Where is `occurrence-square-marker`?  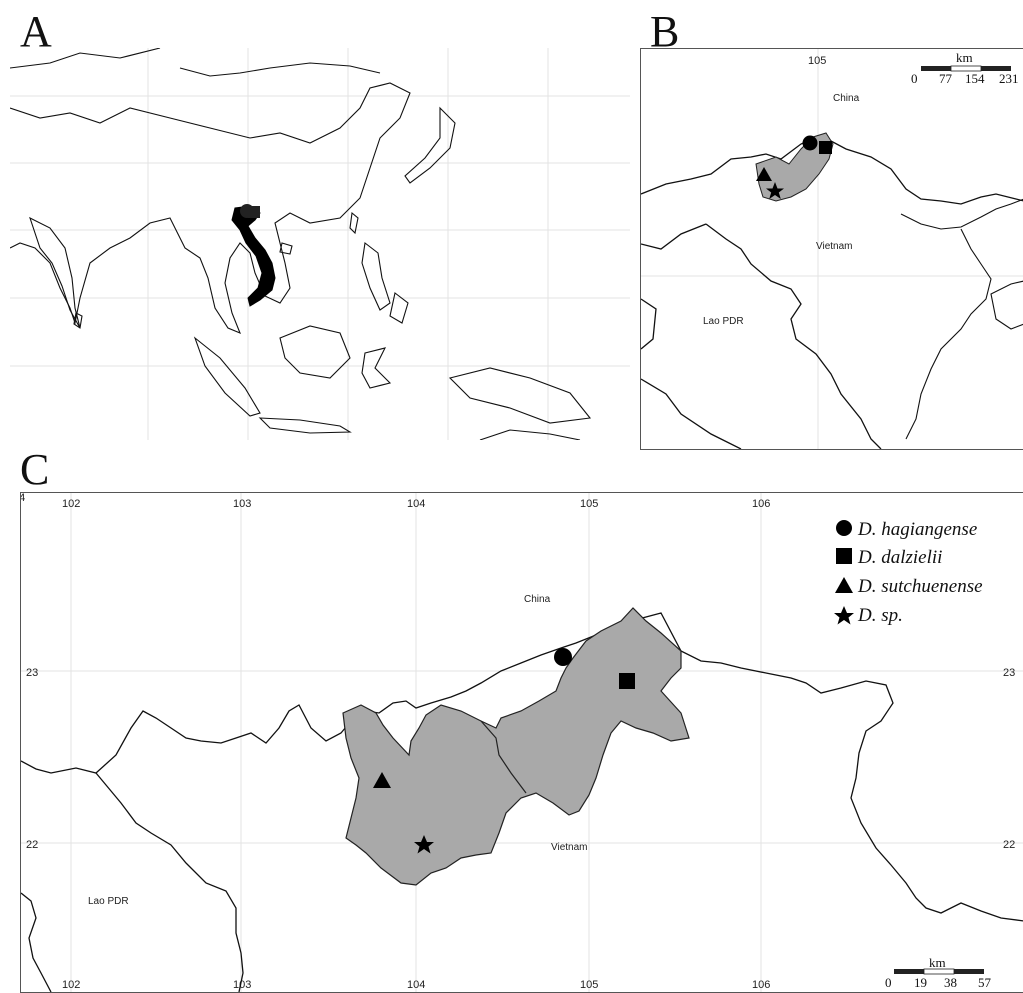
occurrence-square-marker is located at coordinates (254, 212).